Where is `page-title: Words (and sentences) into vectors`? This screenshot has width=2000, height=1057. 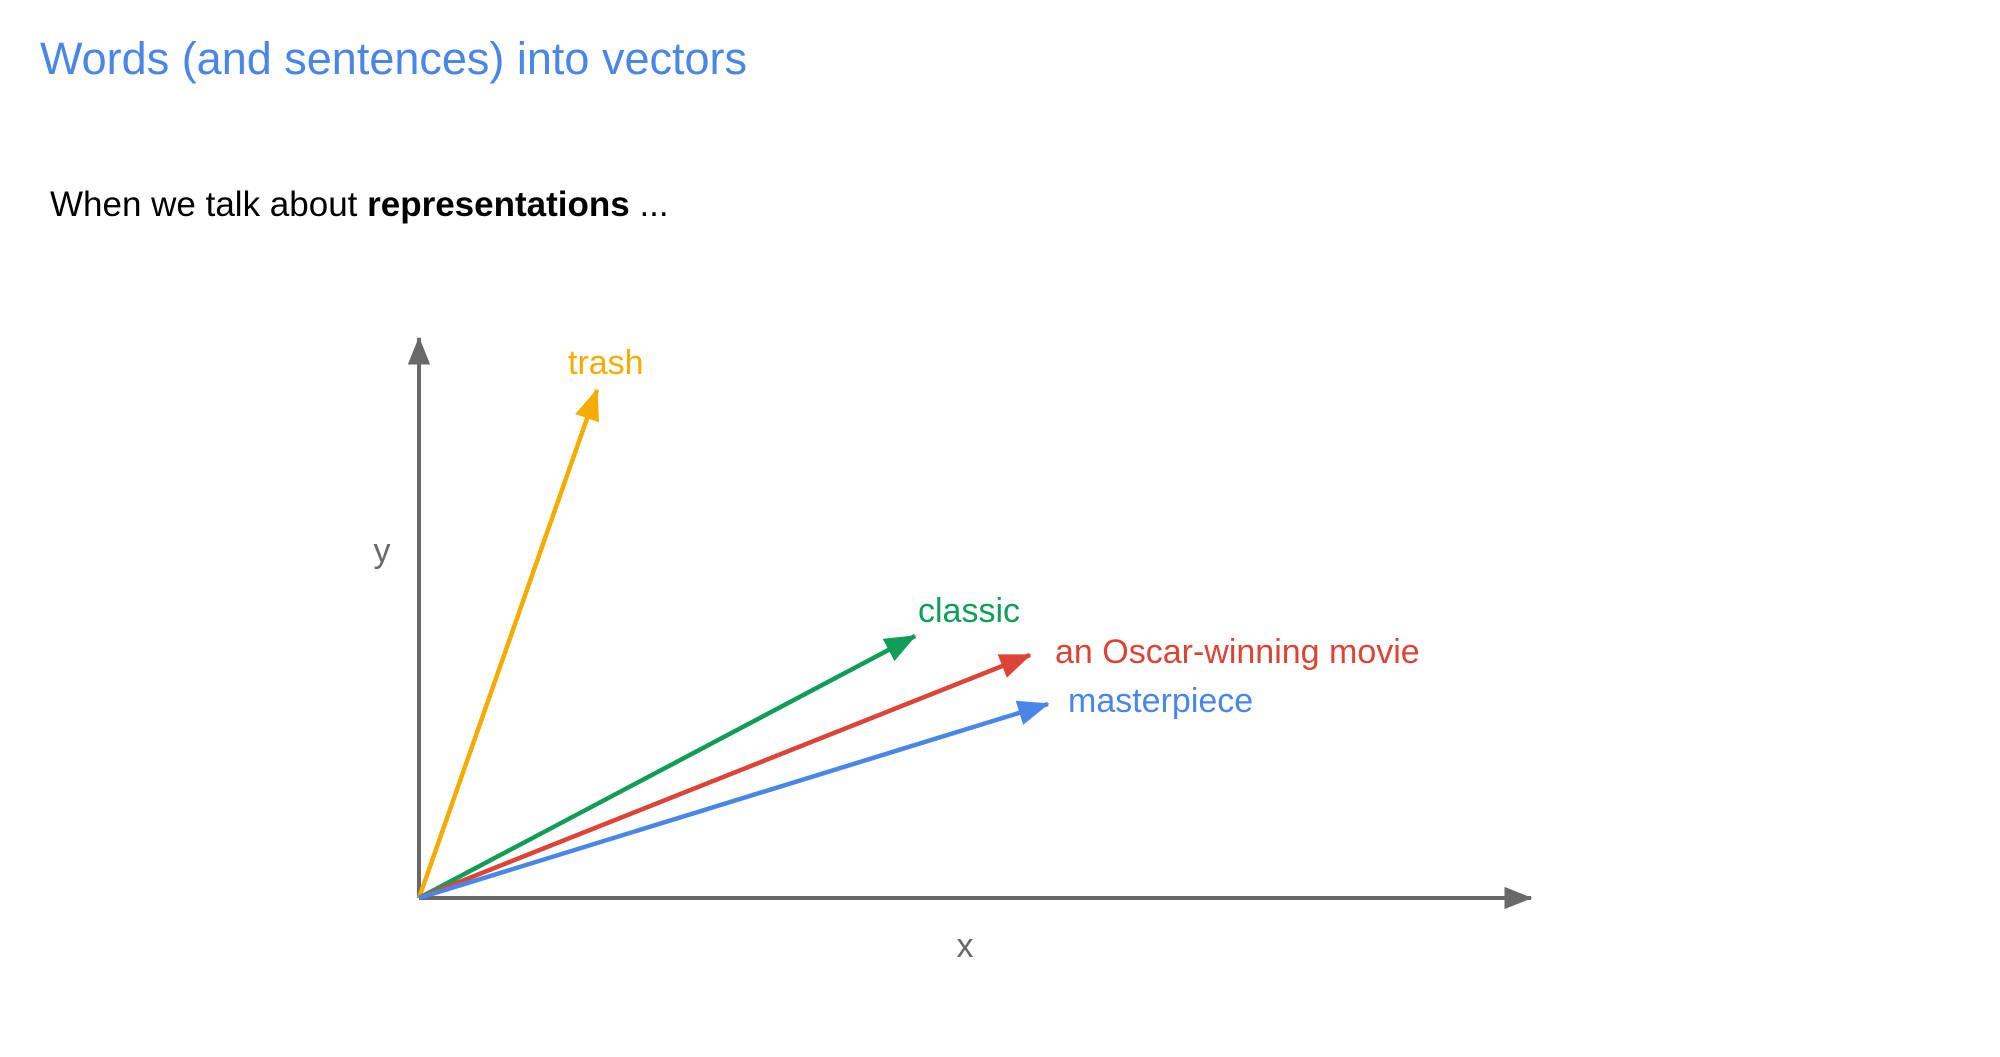
page-title: Words (and sentences) into vectors is located at coordinates (393, 58).